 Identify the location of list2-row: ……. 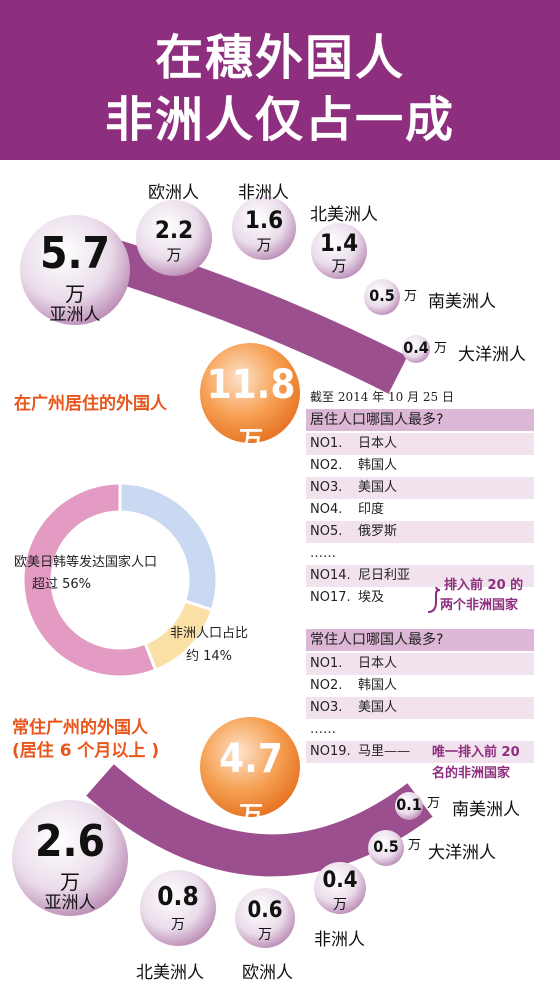
(420, 730).